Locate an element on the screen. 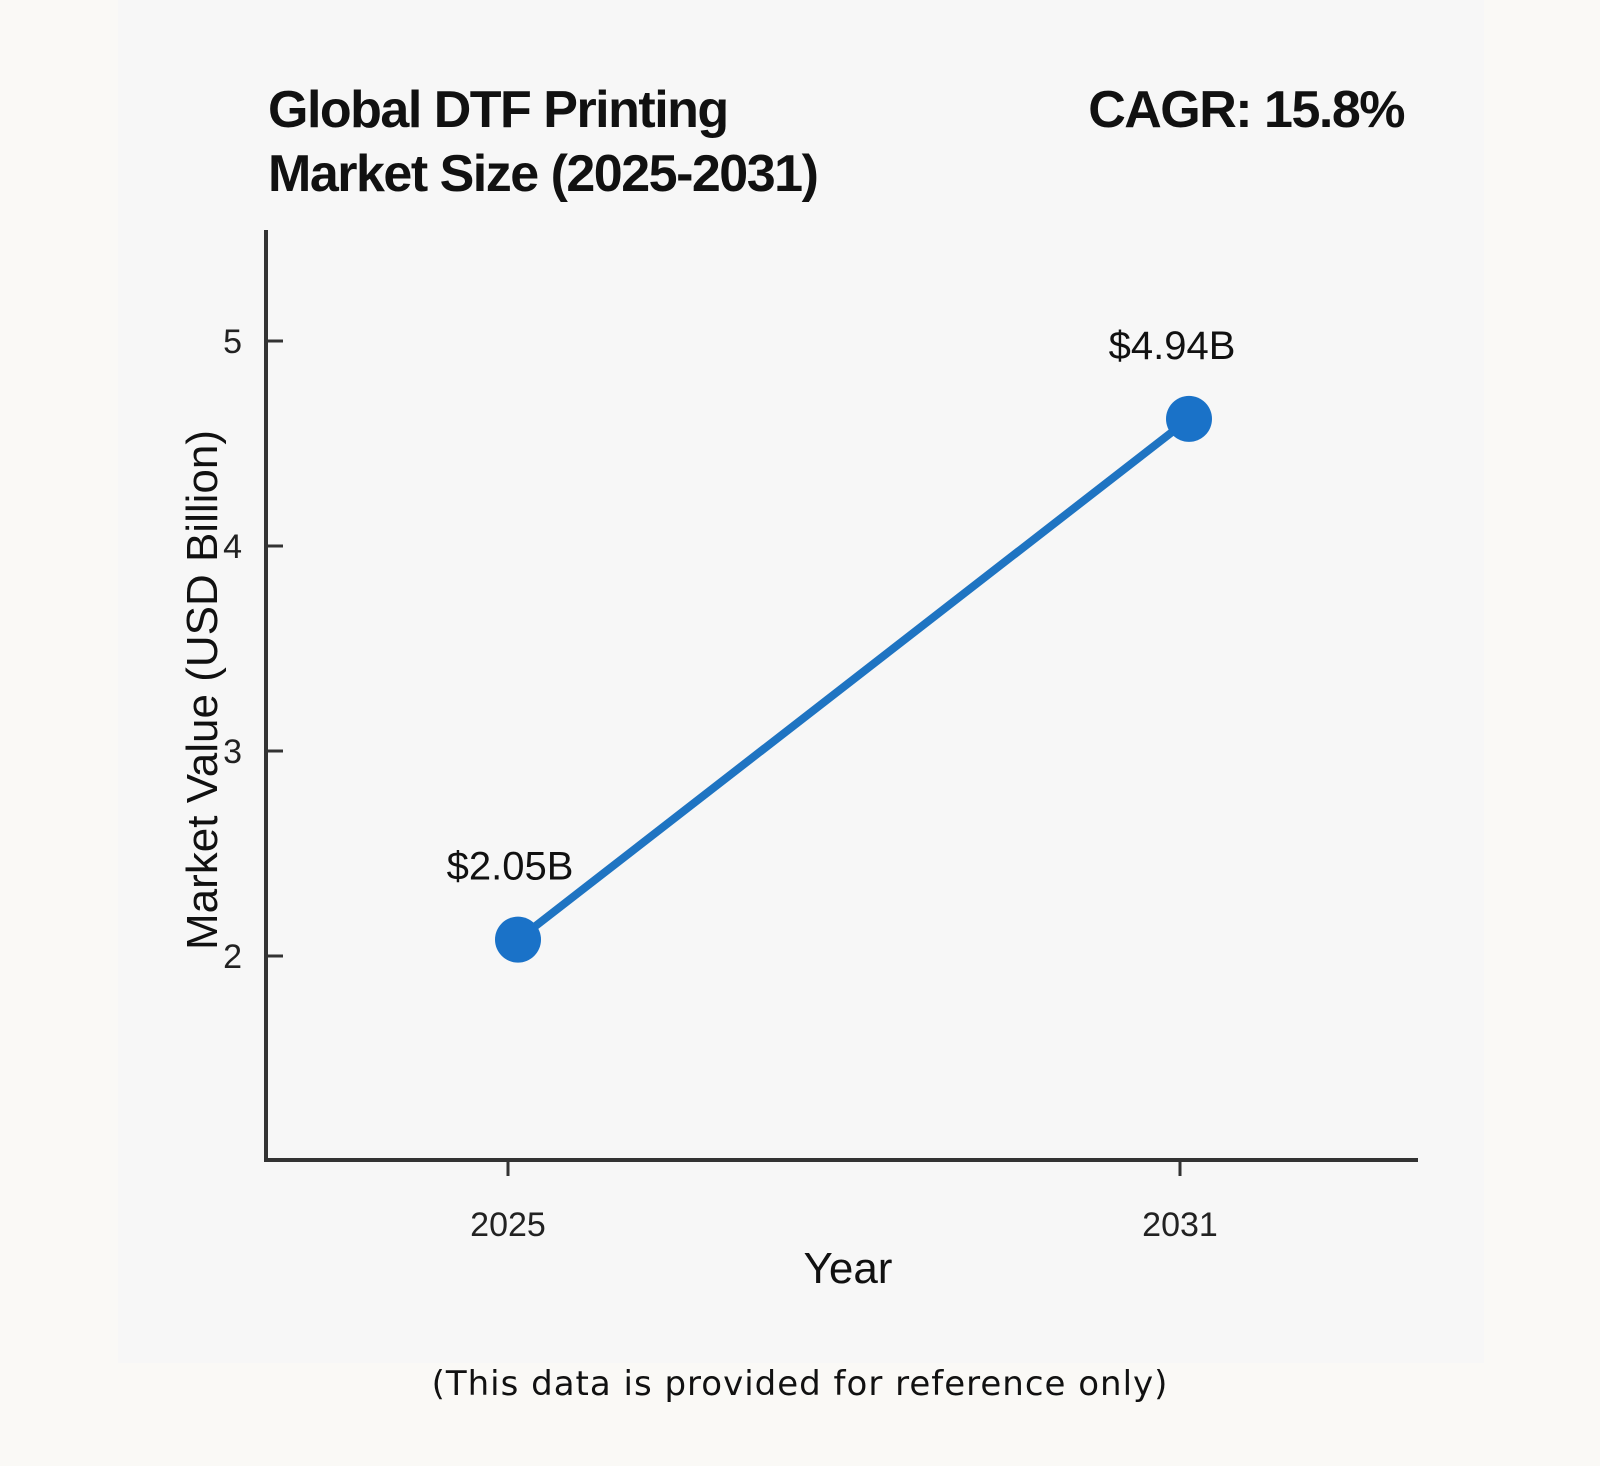 This screenshot has width=1600, height=1466. x-axis-title: Year is located at coordinates (848, 1268).